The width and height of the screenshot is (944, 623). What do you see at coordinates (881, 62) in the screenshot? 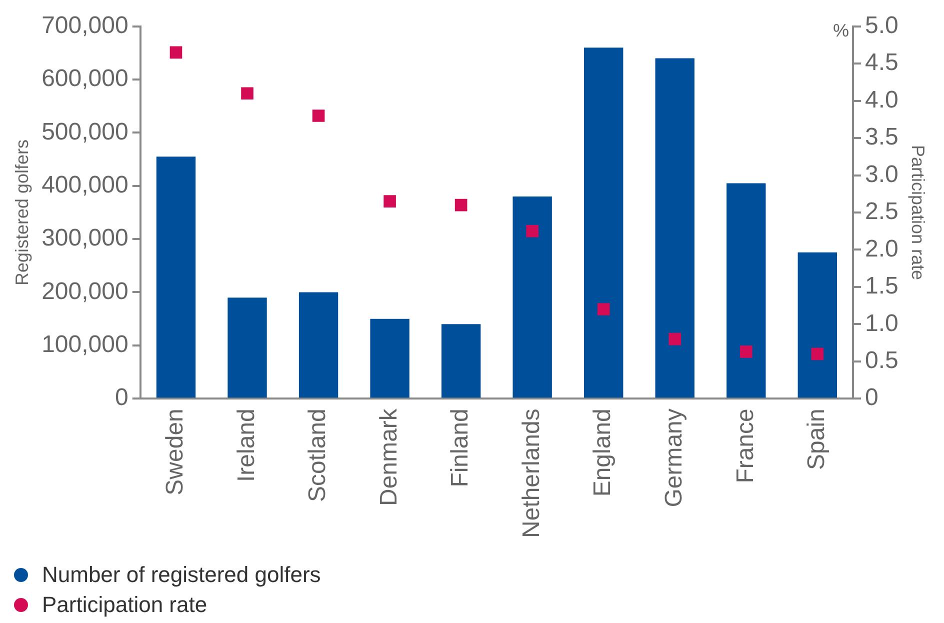
I see `y2-tick-label: 4.5` at bounding box center [881, 62].